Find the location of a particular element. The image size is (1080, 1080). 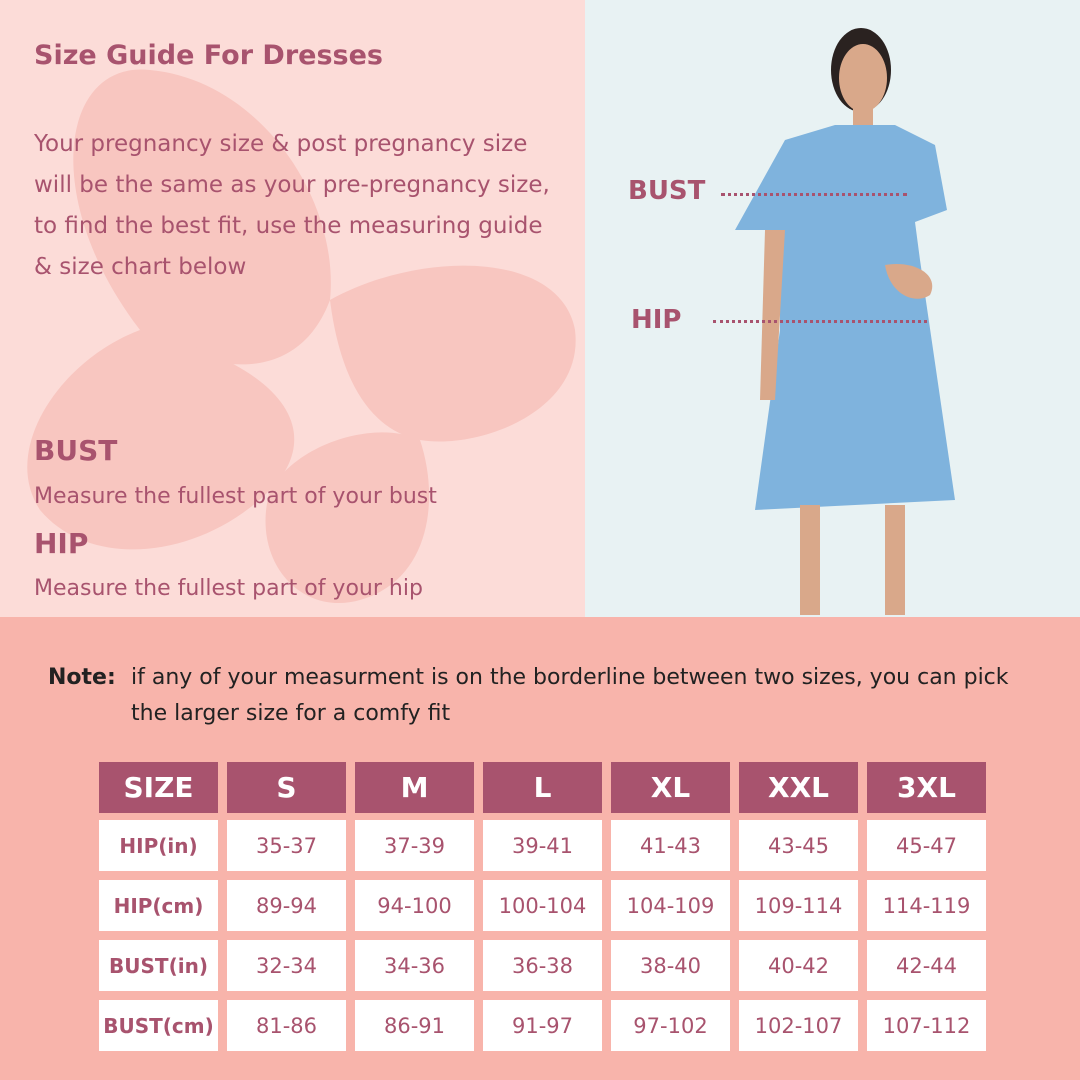

row-label: HIP(in) is located at coordinates (158, 845).